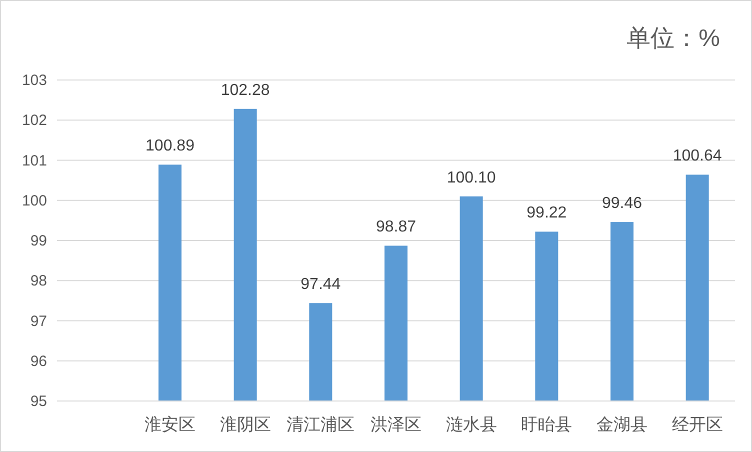 This screenshot has width=752, height=452. I want to click on data-label: 97.44, so click(320, 285).